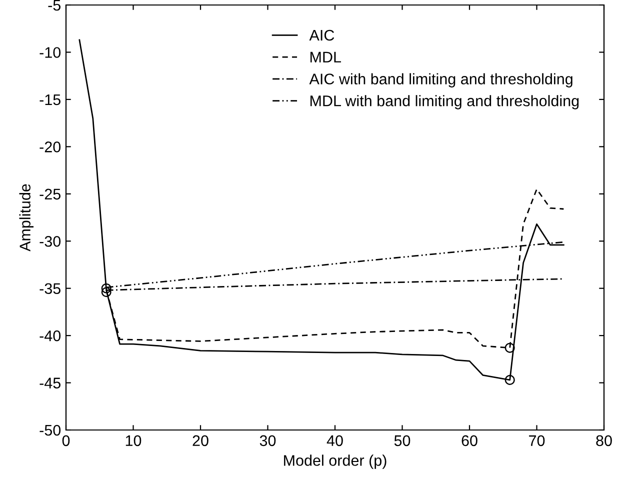 Image resolution: width=627 pixels, height=478 pixels. What do you see at coordinates (321, 35) in the screenshot?
I see `legend-label: AIC` at bounding box center [321, 35].